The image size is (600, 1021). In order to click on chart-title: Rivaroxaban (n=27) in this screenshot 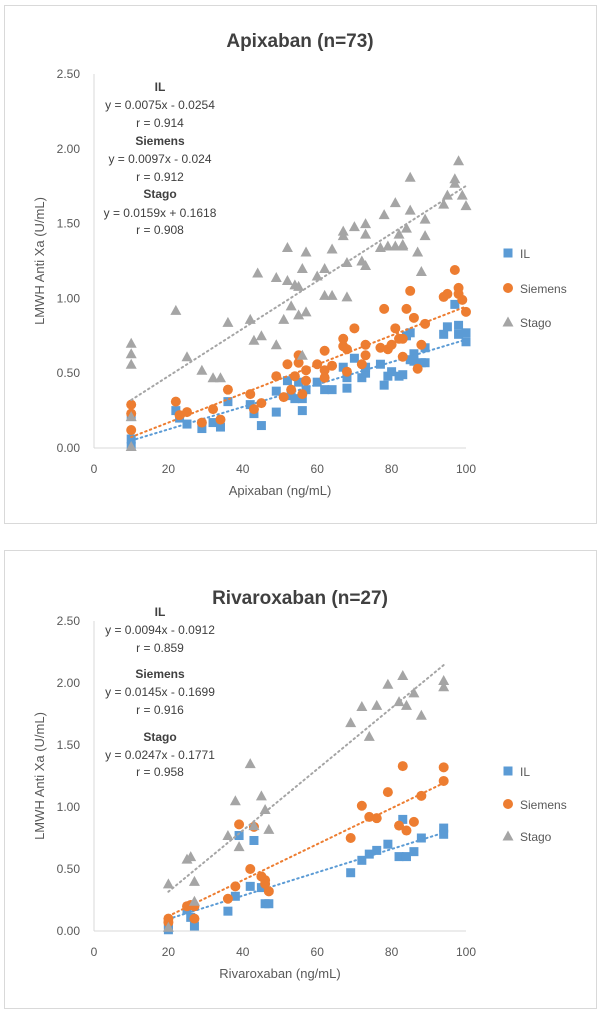, I will do `click(300, 598)`.